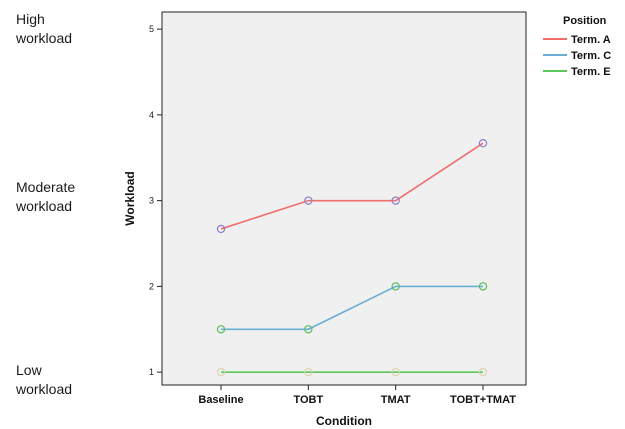 The width and height of the screenshot is (625, 429). Describe the element at coordinates (151, 115) in the screenshot. I see `y-tick-label: 4` at that location.